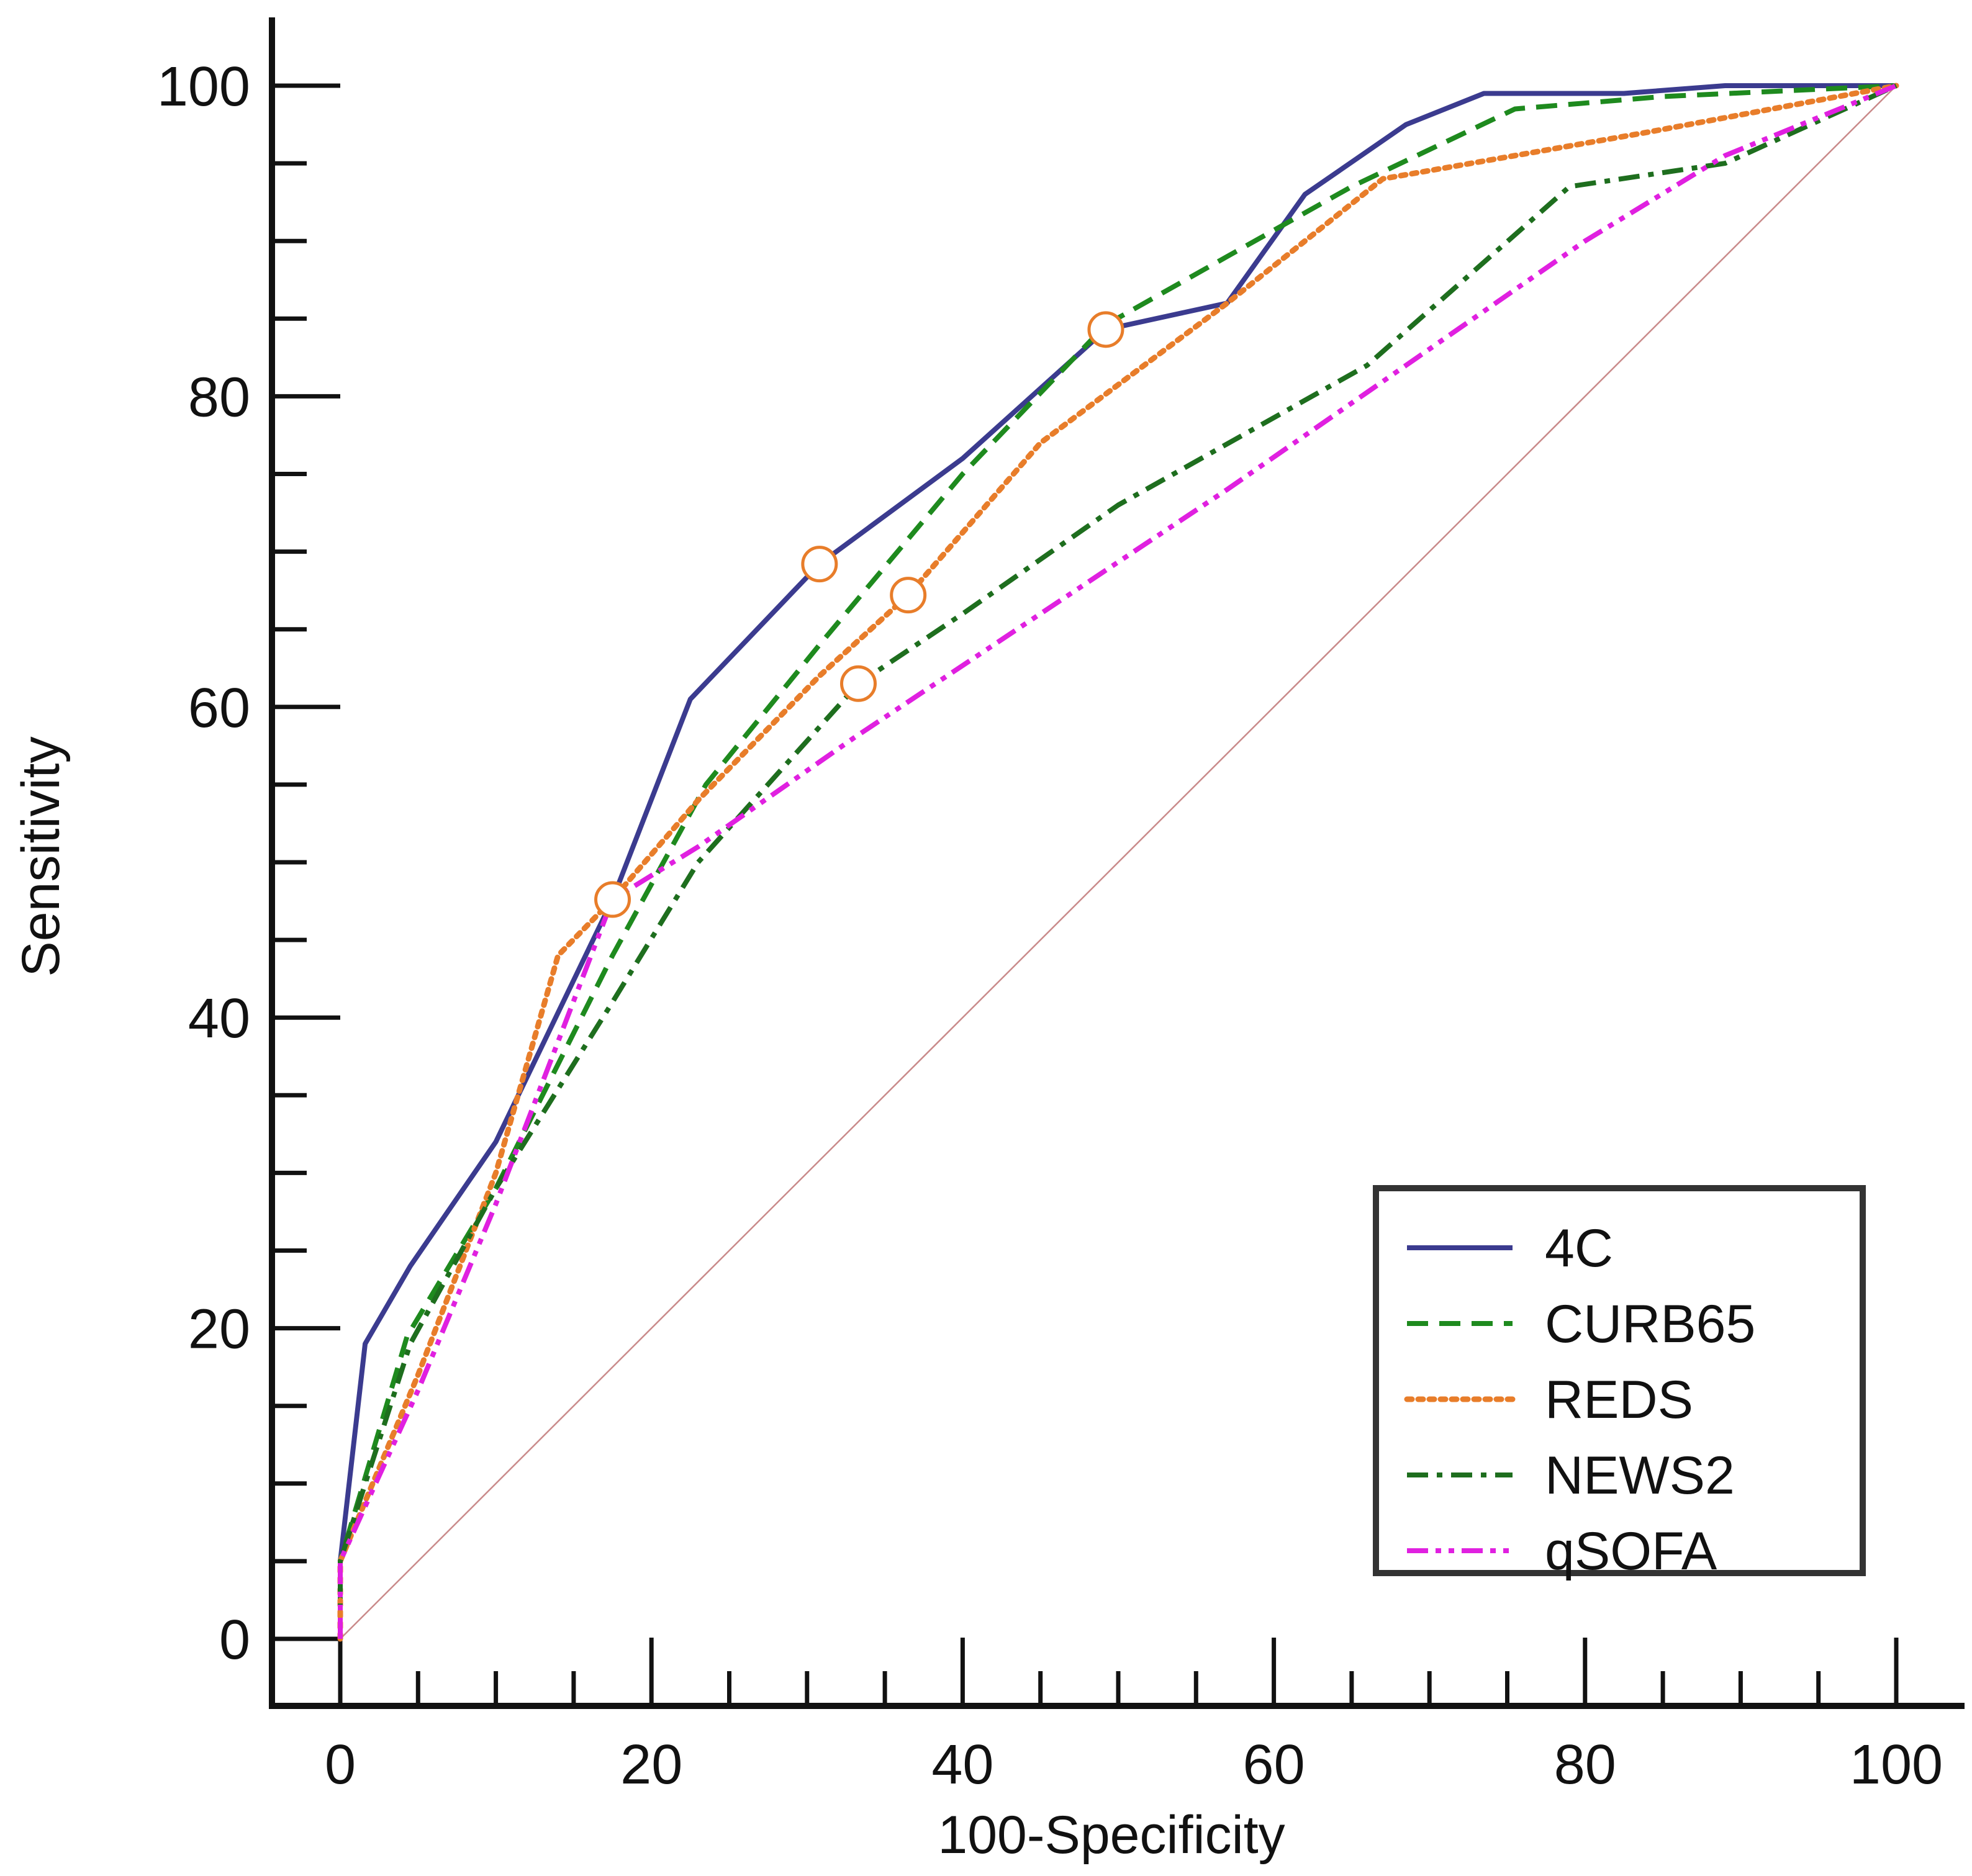 This screenshot has height=1876, width=1972. Describe the element at coordinates (219, 1019) in the screenshot. I see `y-tick-label: 40` at that location.